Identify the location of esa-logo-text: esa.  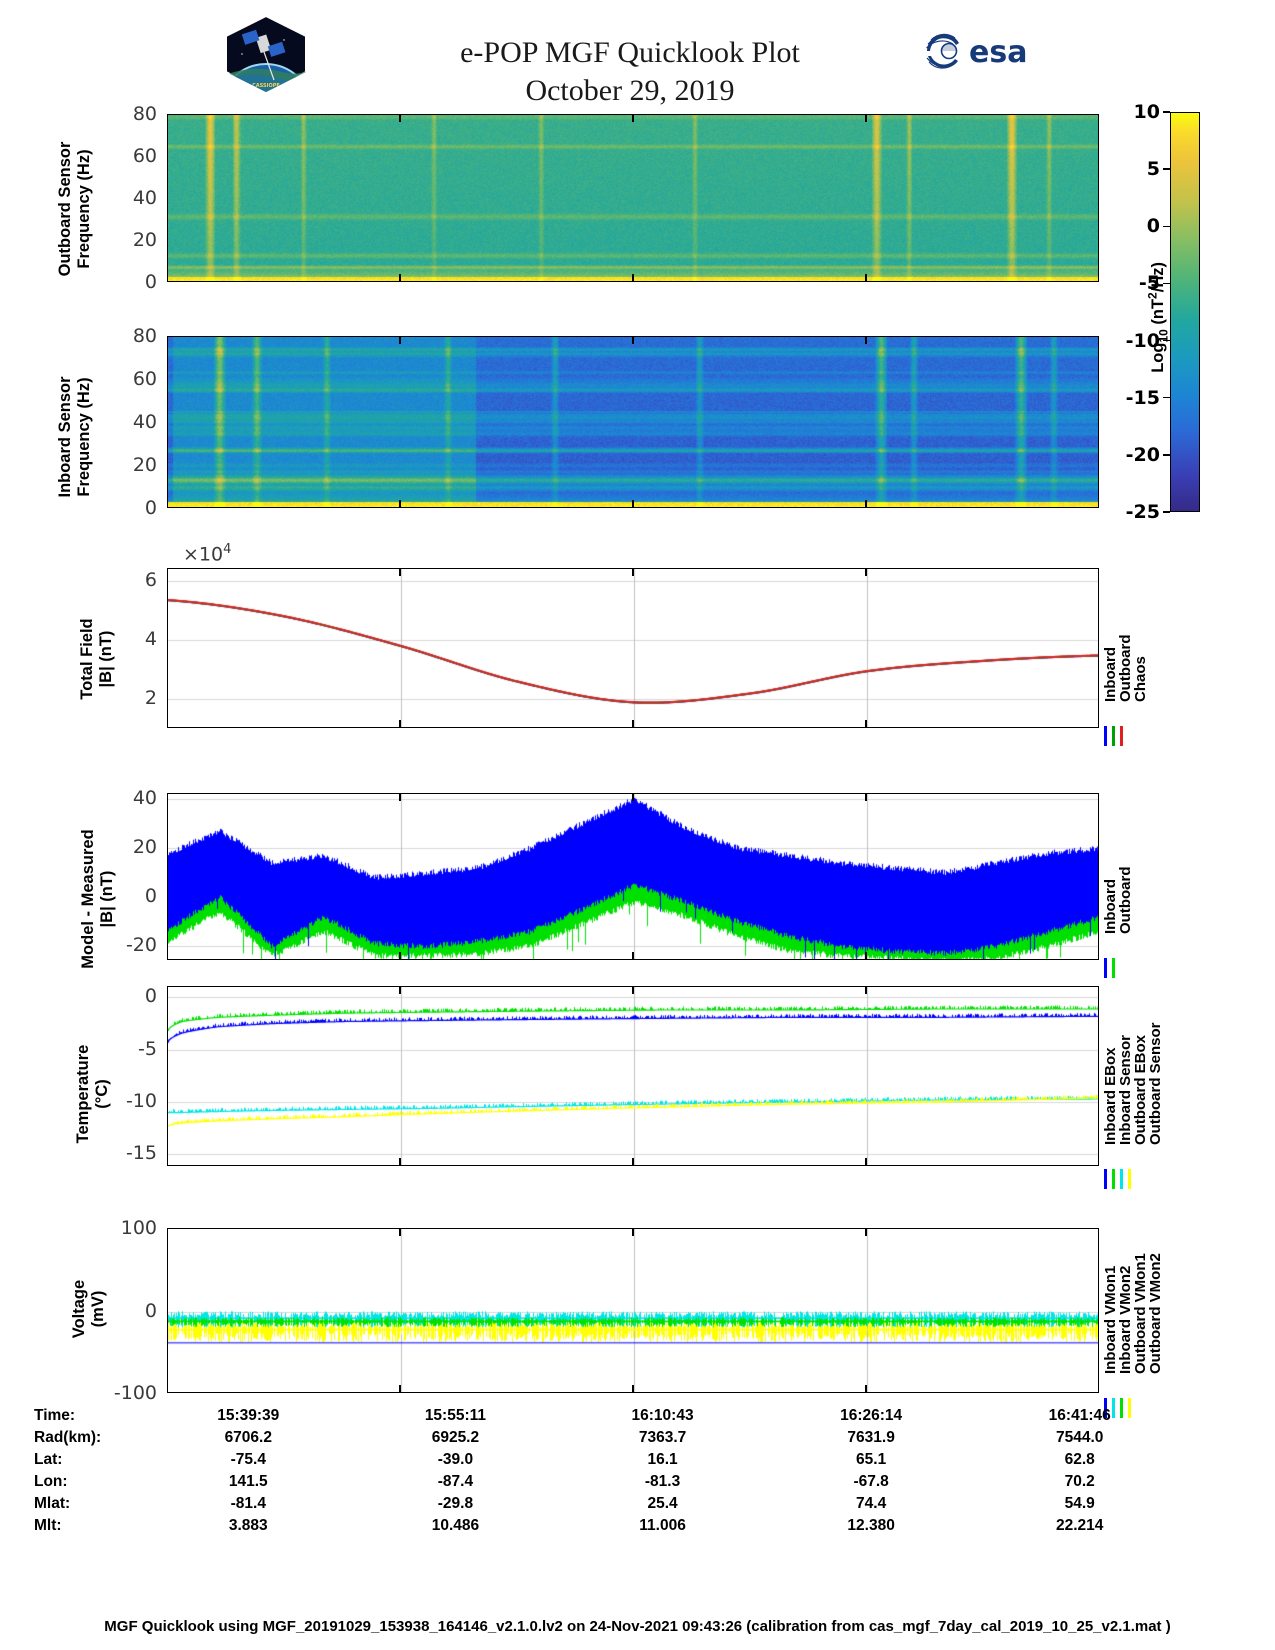
(998, 52).